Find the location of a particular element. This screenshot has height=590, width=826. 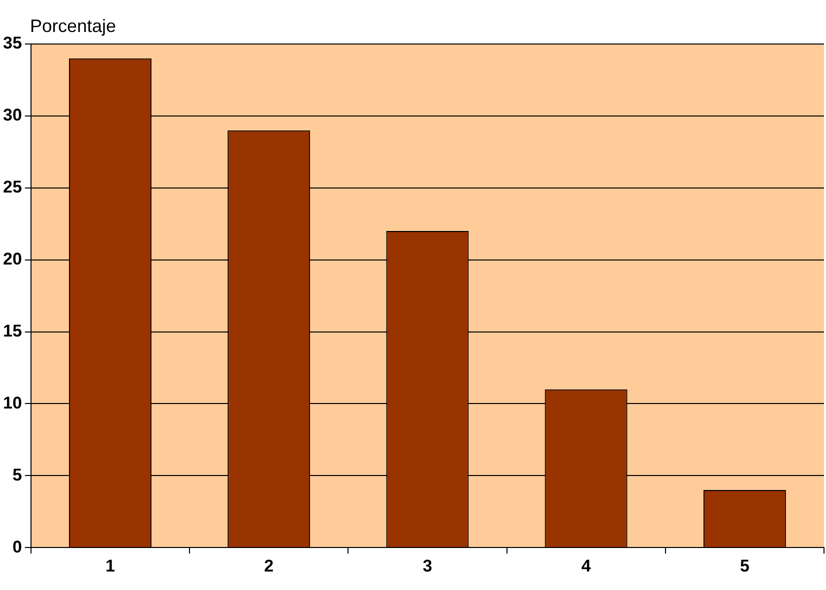

x-tick-label: 5 is located at coordinates (745, 566).